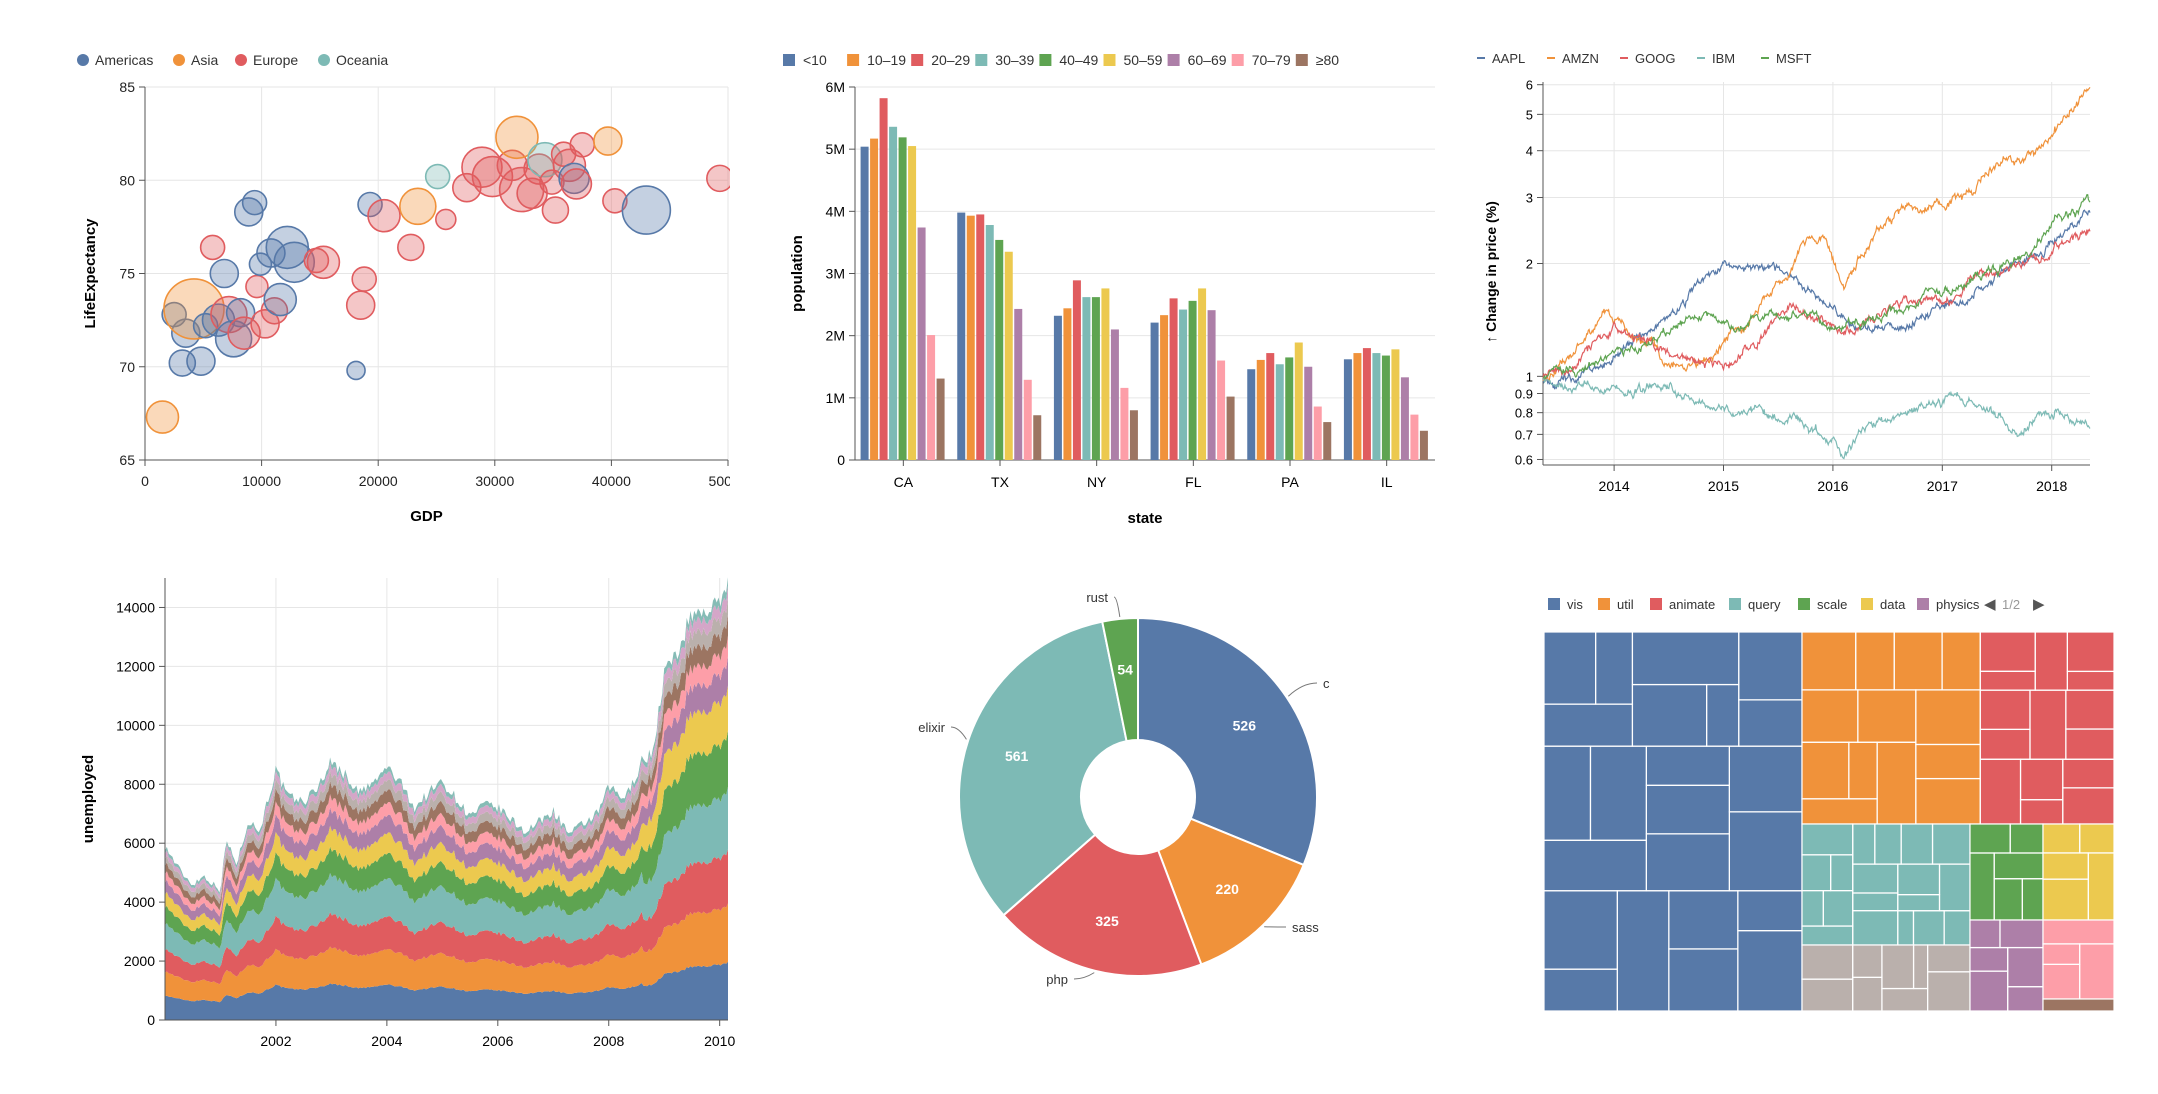 This screenshot has width=2158, height=1094. Describe the element at coordinates (1501, 58) in the screenshot. I see `legend-item-aapl: AAPL` at that location.